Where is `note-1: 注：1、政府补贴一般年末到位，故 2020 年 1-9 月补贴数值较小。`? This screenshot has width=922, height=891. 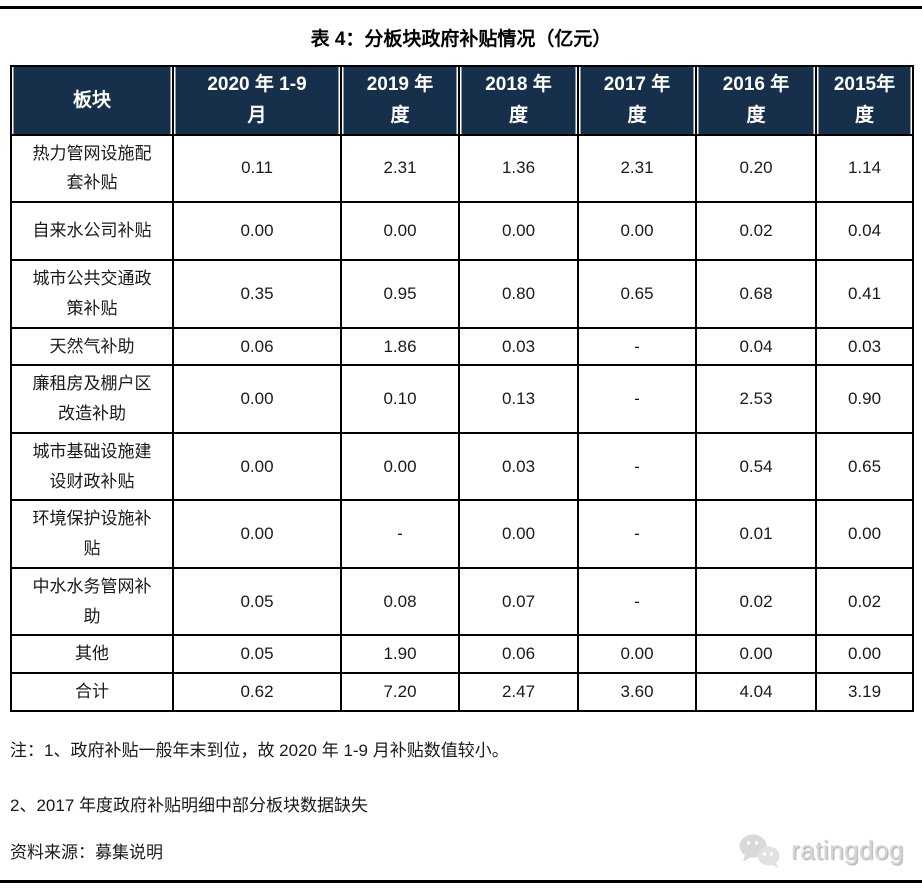 note-1: 注：1、政府补贴一般年末到位，故 2020 年 1-9 月补贴数值较小。 is located at coordinates (259, 750).